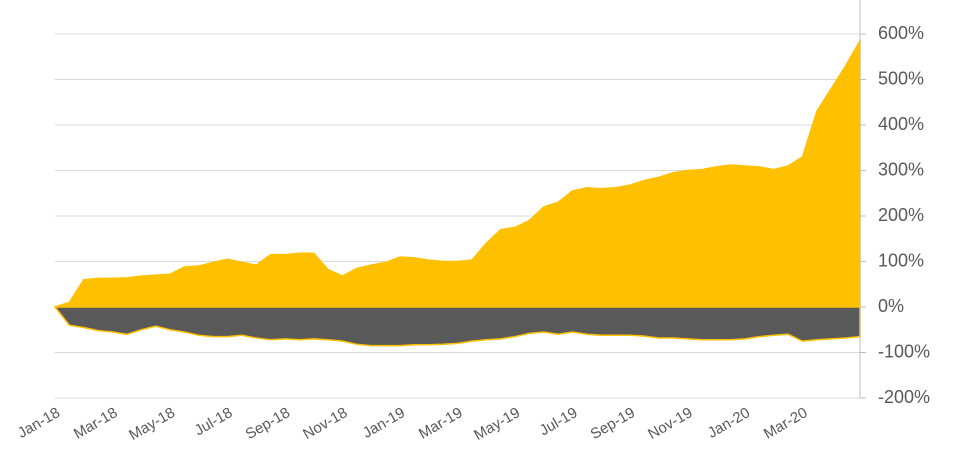 Image resolution: width=960 pixels, height=454 pixels. Describe the element at coordinates (497, 424) in the screenshot. I see `x-tick-label: May-19` at that location.